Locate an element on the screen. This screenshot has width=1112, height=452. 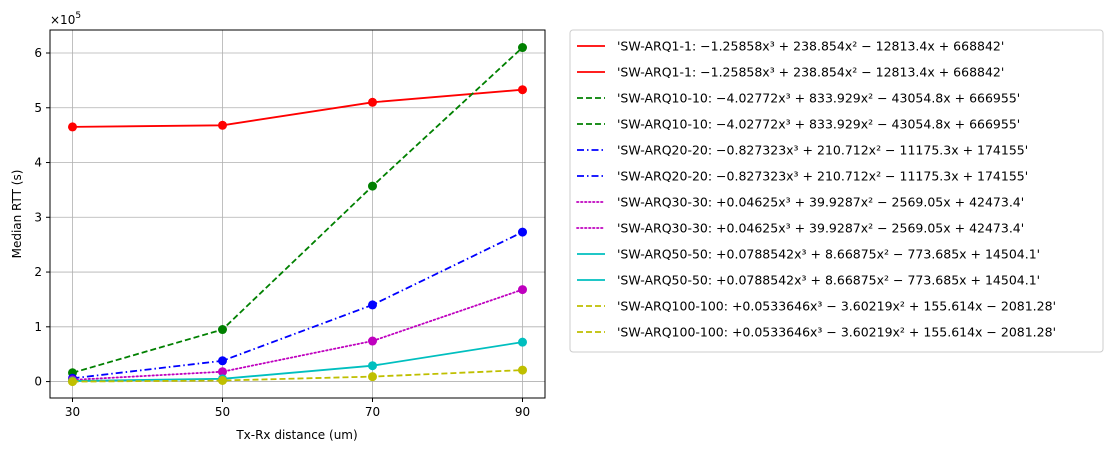
x-axis-label: Tx-Rx distance (um) is located at coordinates (296, 435).